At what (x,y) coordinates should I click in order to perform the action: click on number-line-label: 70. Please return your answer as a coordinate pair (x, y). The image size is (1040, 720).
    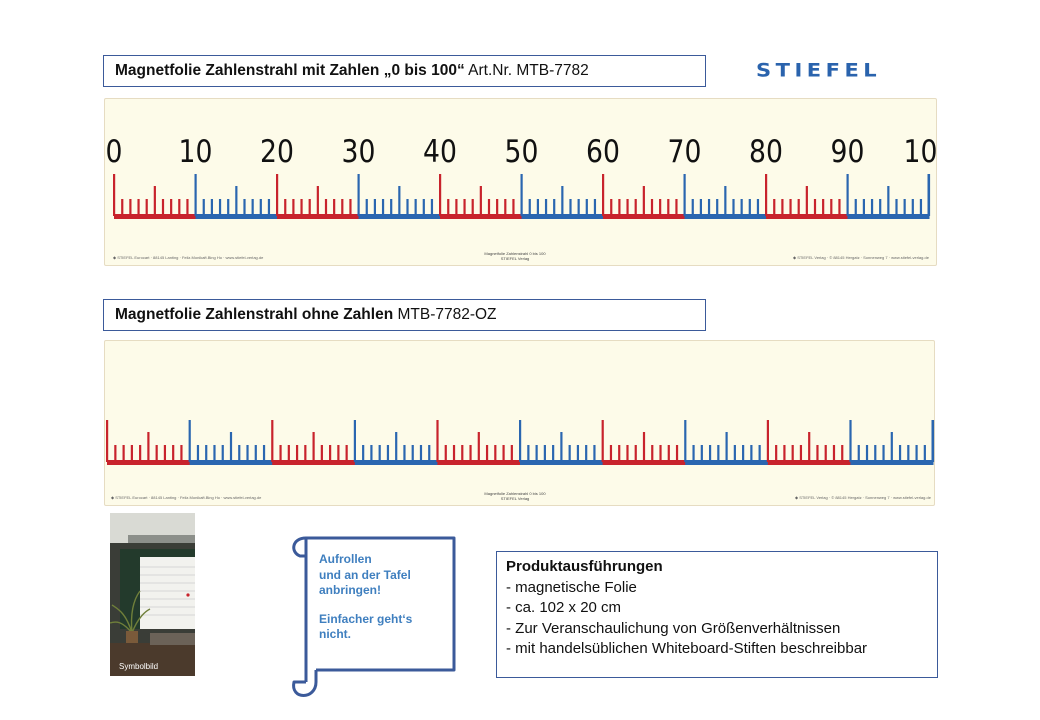
    Looking at the image, I should click on (685, 151).